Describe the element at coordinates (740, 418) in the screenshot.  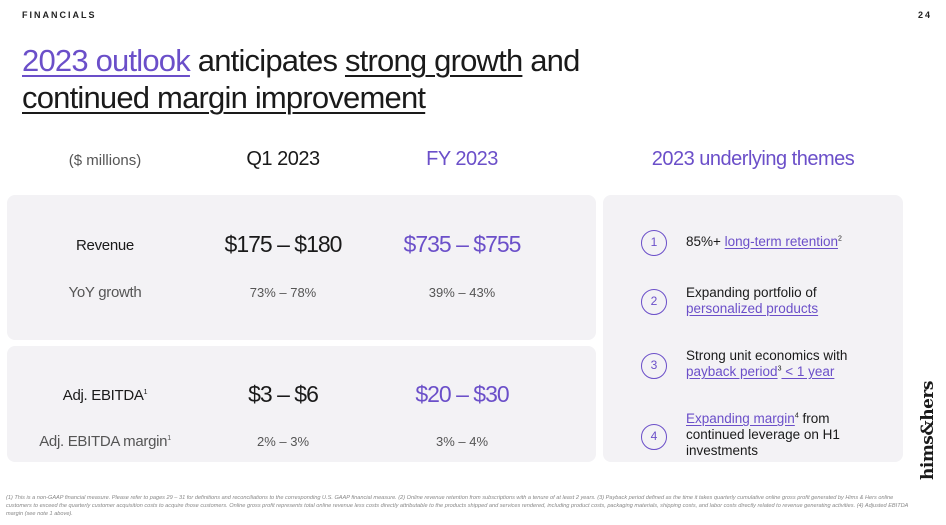
I see `theme-link: Expanding margin` at that location.